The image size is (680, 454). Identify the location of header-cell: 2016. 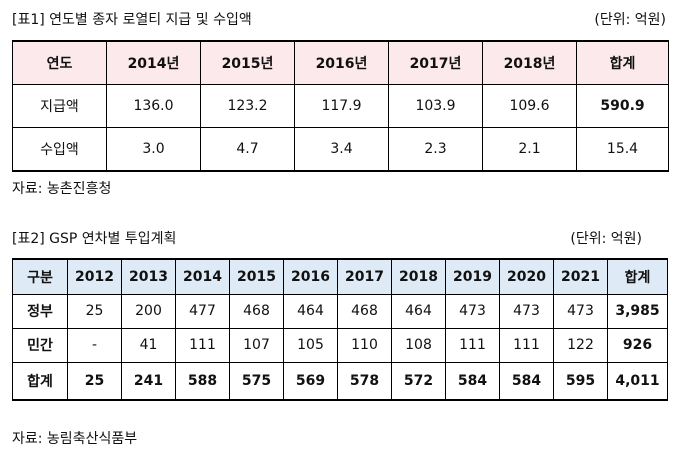
(310, 276).